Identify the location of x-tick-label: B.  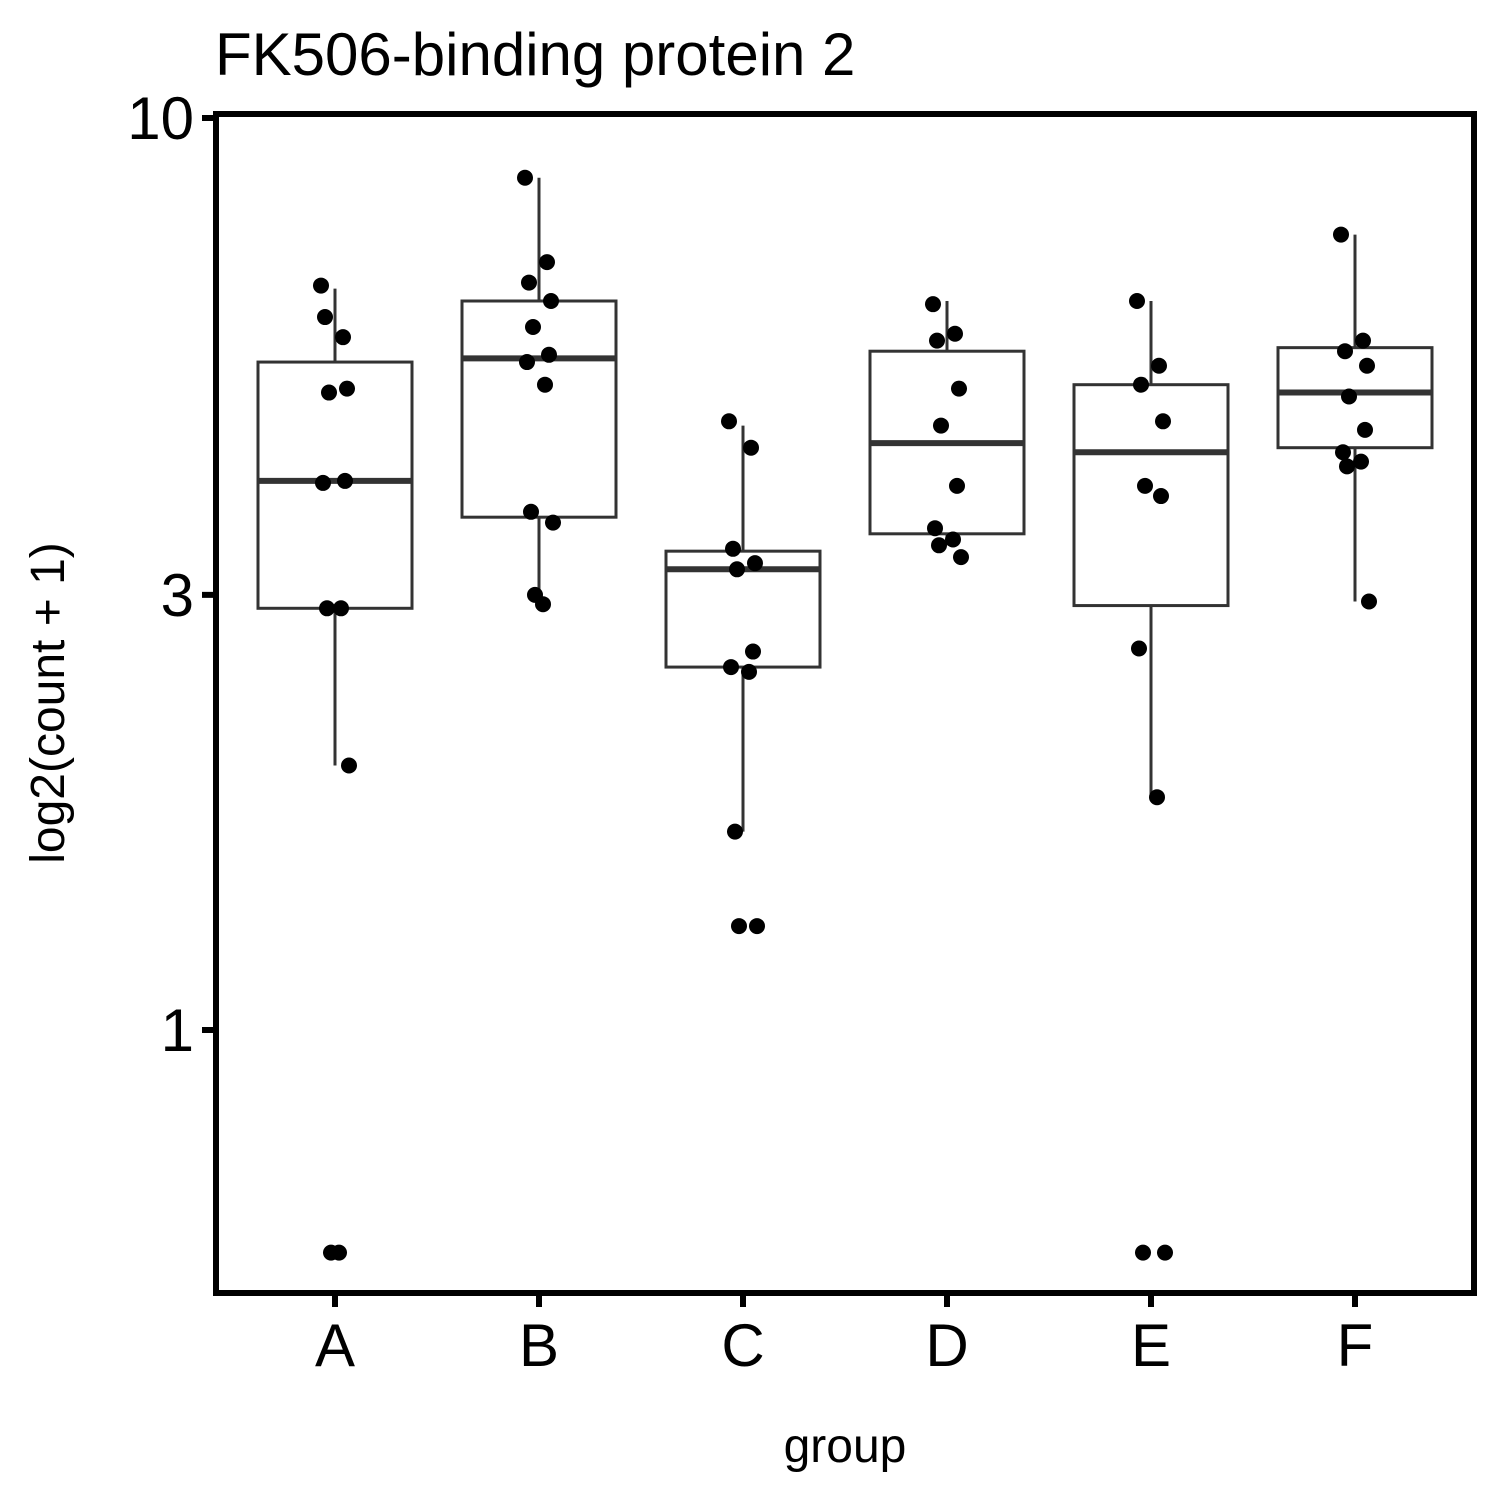
(539, 1345).